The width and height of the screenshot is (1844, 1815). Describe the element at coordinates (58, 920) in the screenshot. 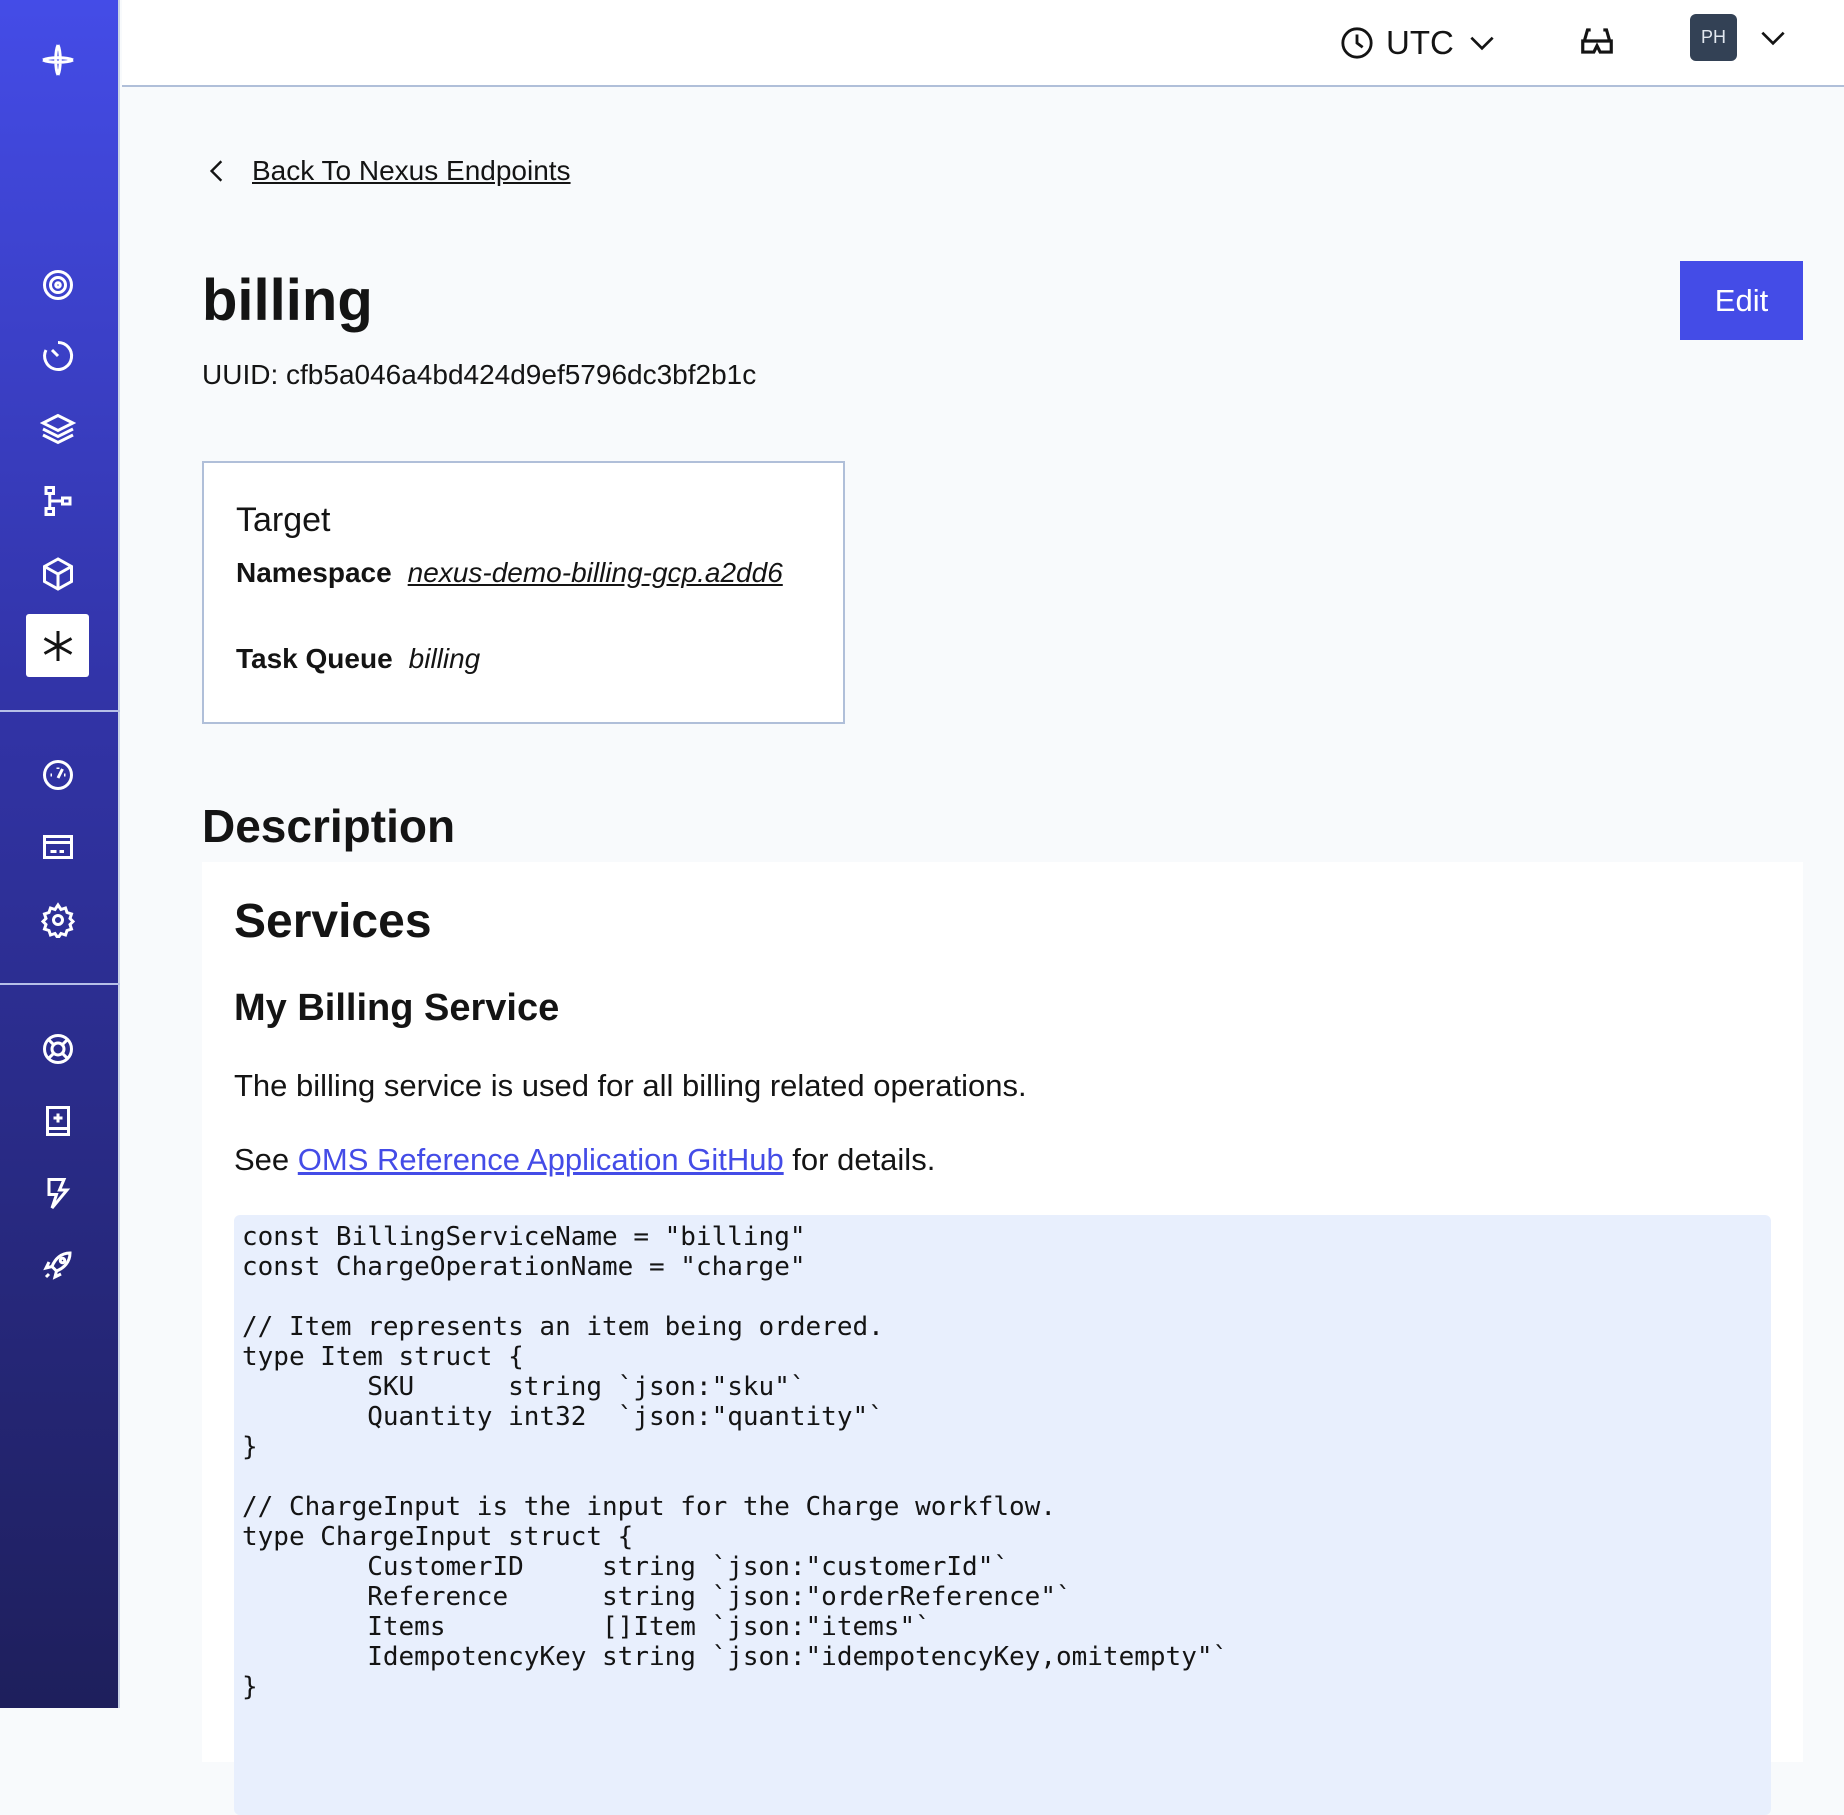

I see `settings-icon` at that location.